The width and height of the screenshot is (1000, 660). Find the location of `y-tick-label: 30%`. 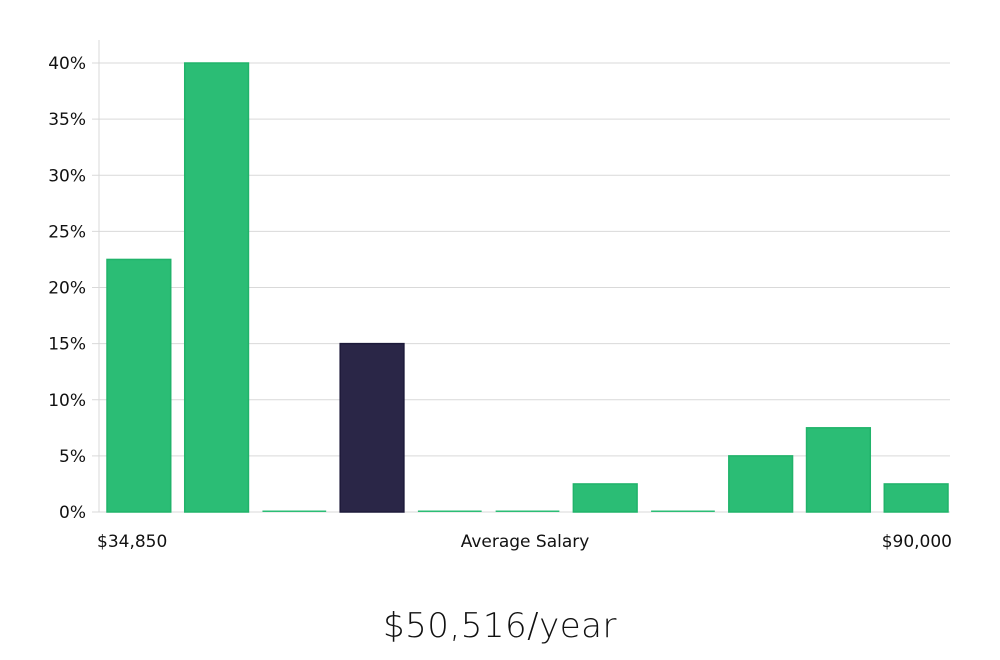

y-tick-label: 30% is located at coordinates (67, 176).